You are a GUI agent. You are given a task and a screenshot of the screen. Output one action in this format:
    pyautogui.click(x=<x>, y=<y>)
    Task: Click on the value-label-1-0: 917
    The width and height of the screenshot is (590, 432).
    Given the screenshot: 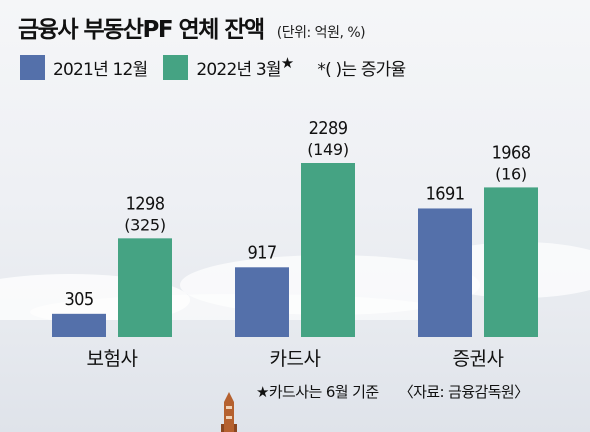 What is the action you would take?
    pyautogui.click(x=261, y=252)
    